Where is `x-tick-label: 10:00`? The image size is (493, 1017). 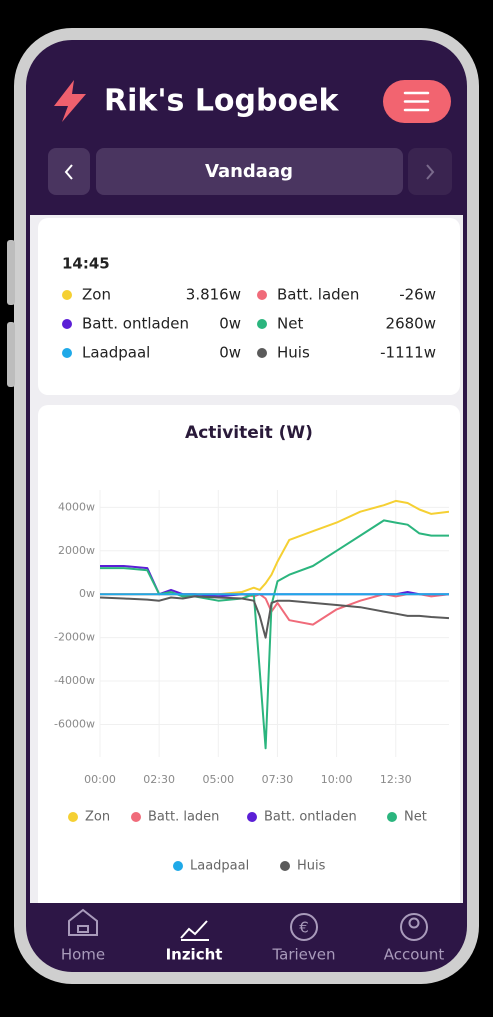
x-tick-label: 10:00 is located at coordinates (337, 779).